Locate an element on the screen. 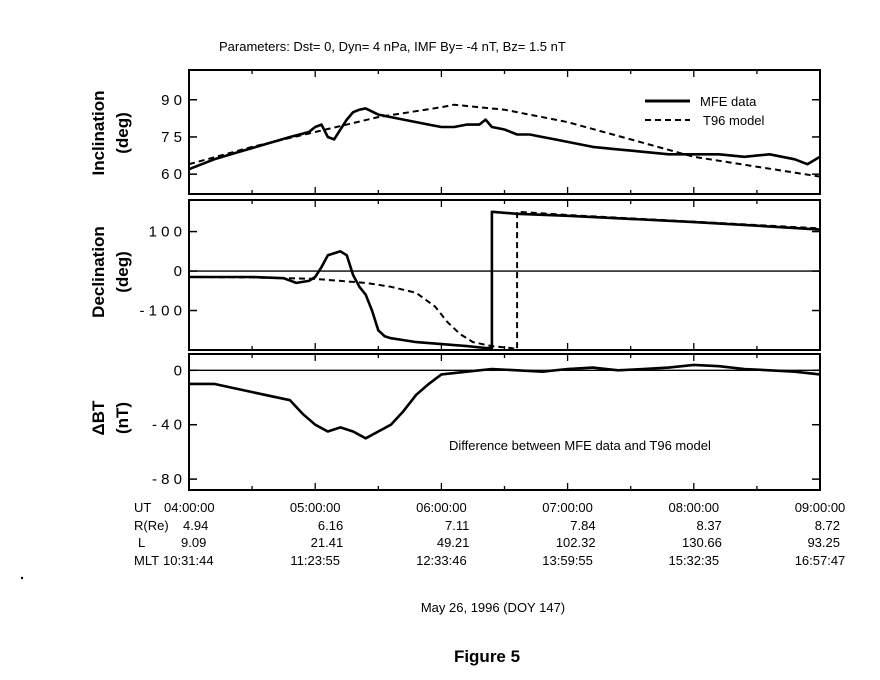  ephemeris-ut-value: 05:00:00 is located at coordinates (315, 507).